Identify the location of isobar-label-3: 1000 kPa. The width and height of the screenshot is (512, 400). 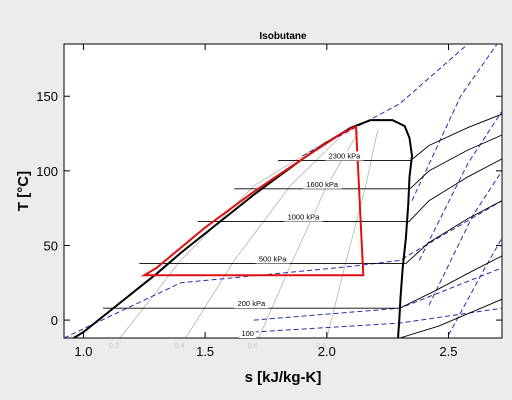
(304, 217).